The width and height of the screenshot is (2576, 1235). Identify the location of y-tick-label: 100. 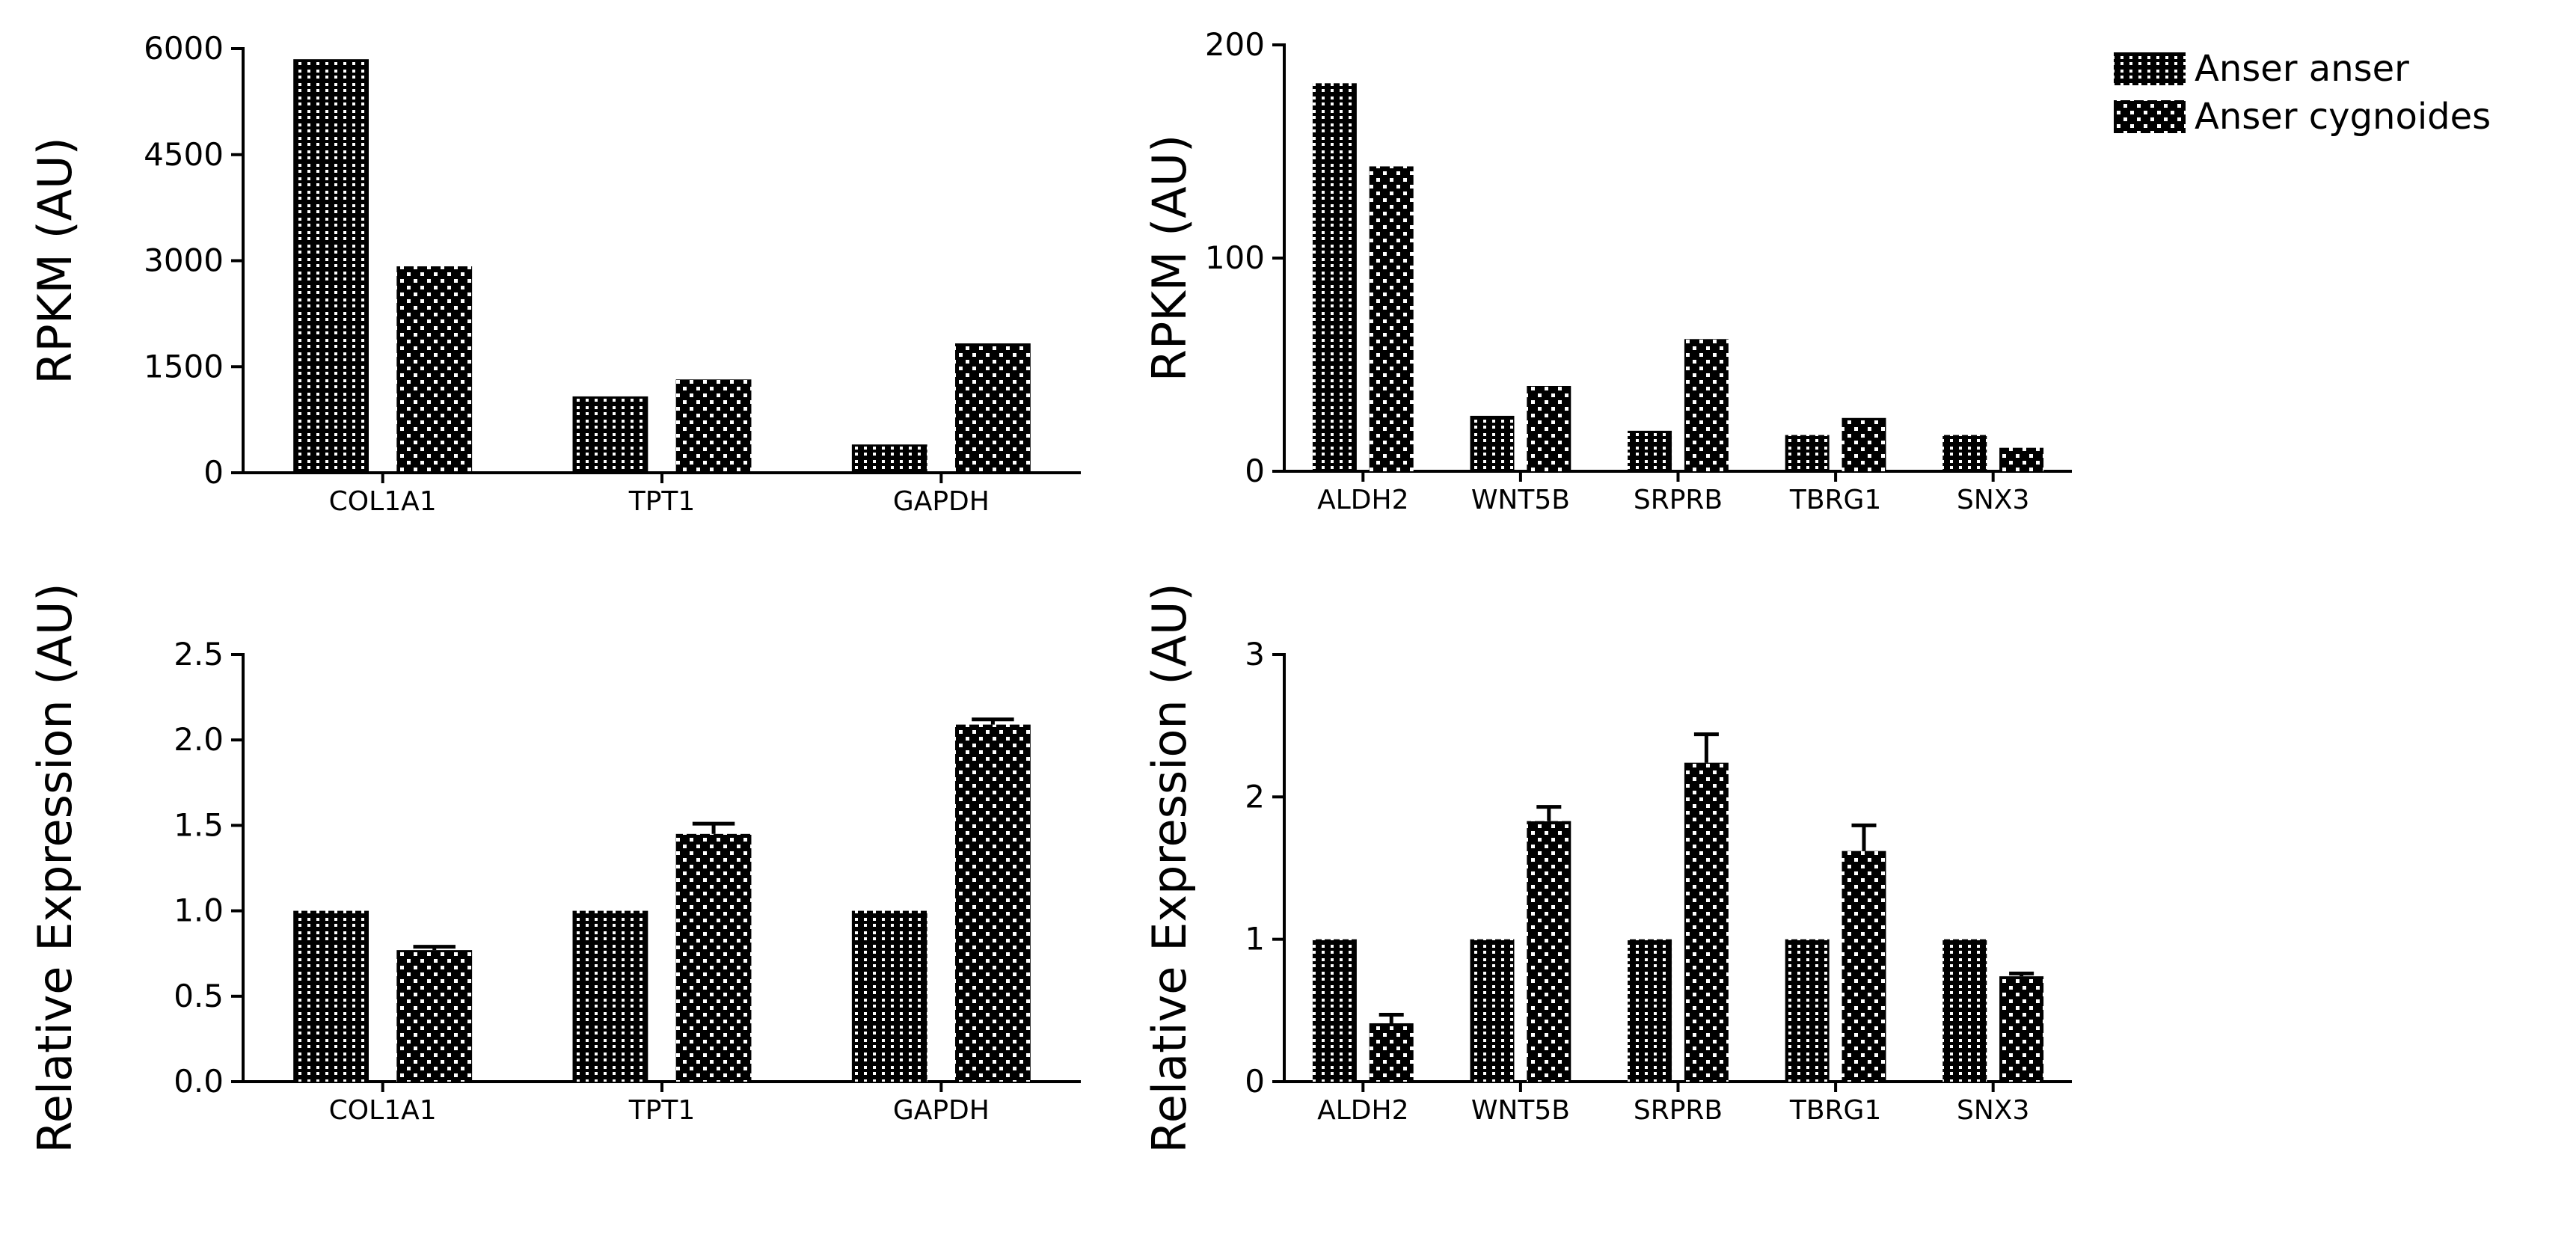
(1235, 257).